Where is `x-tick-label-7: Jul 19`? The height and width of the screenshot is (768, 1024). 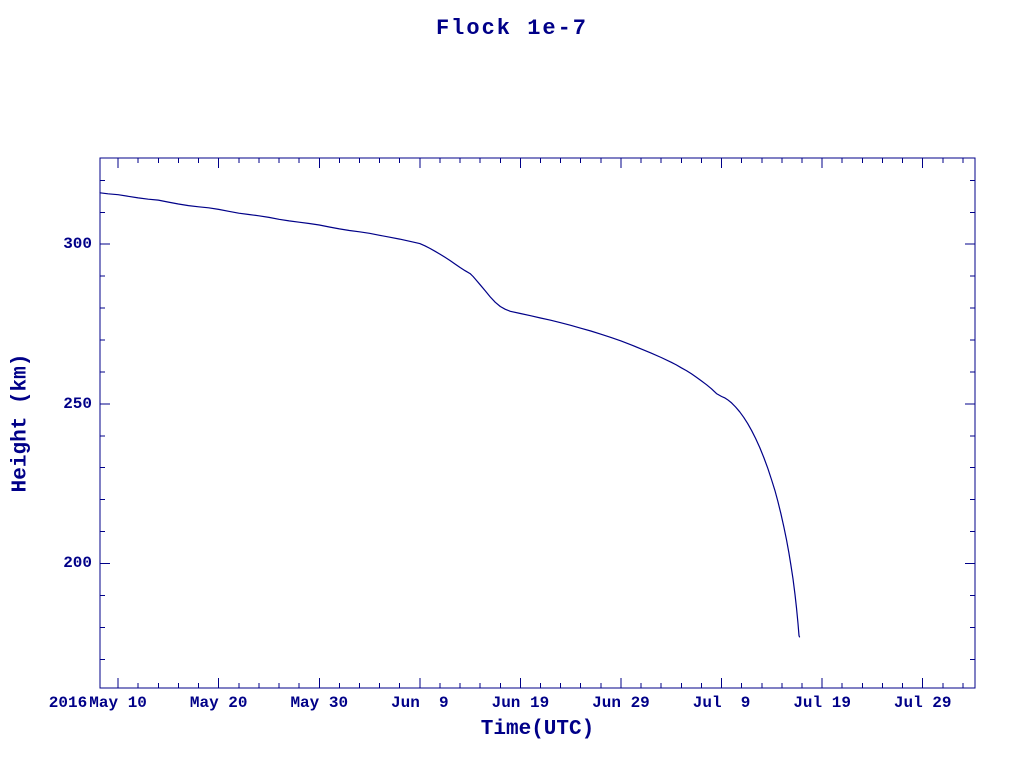 x-tick-label-7: Jul 19 is located at coordinates (822, 703).